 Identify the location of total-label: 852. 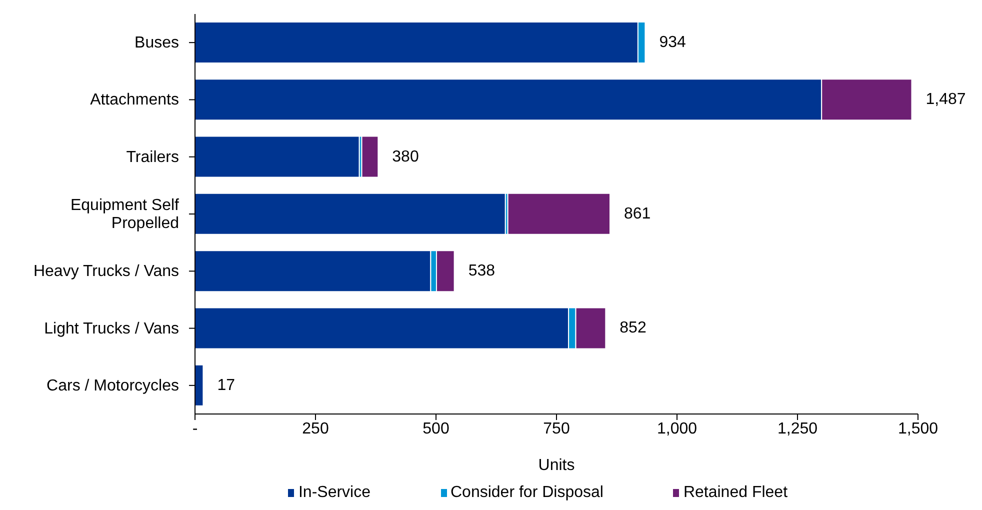
(633, 328).